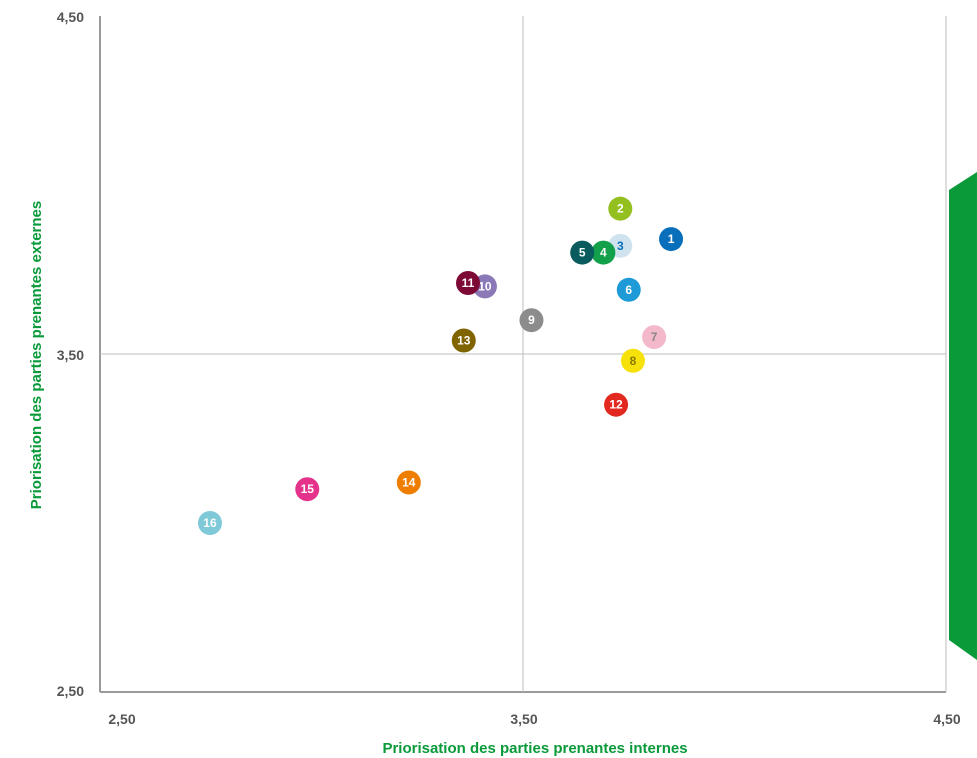  I want to click on y-tick-label: 3,50, so click(70, 355).